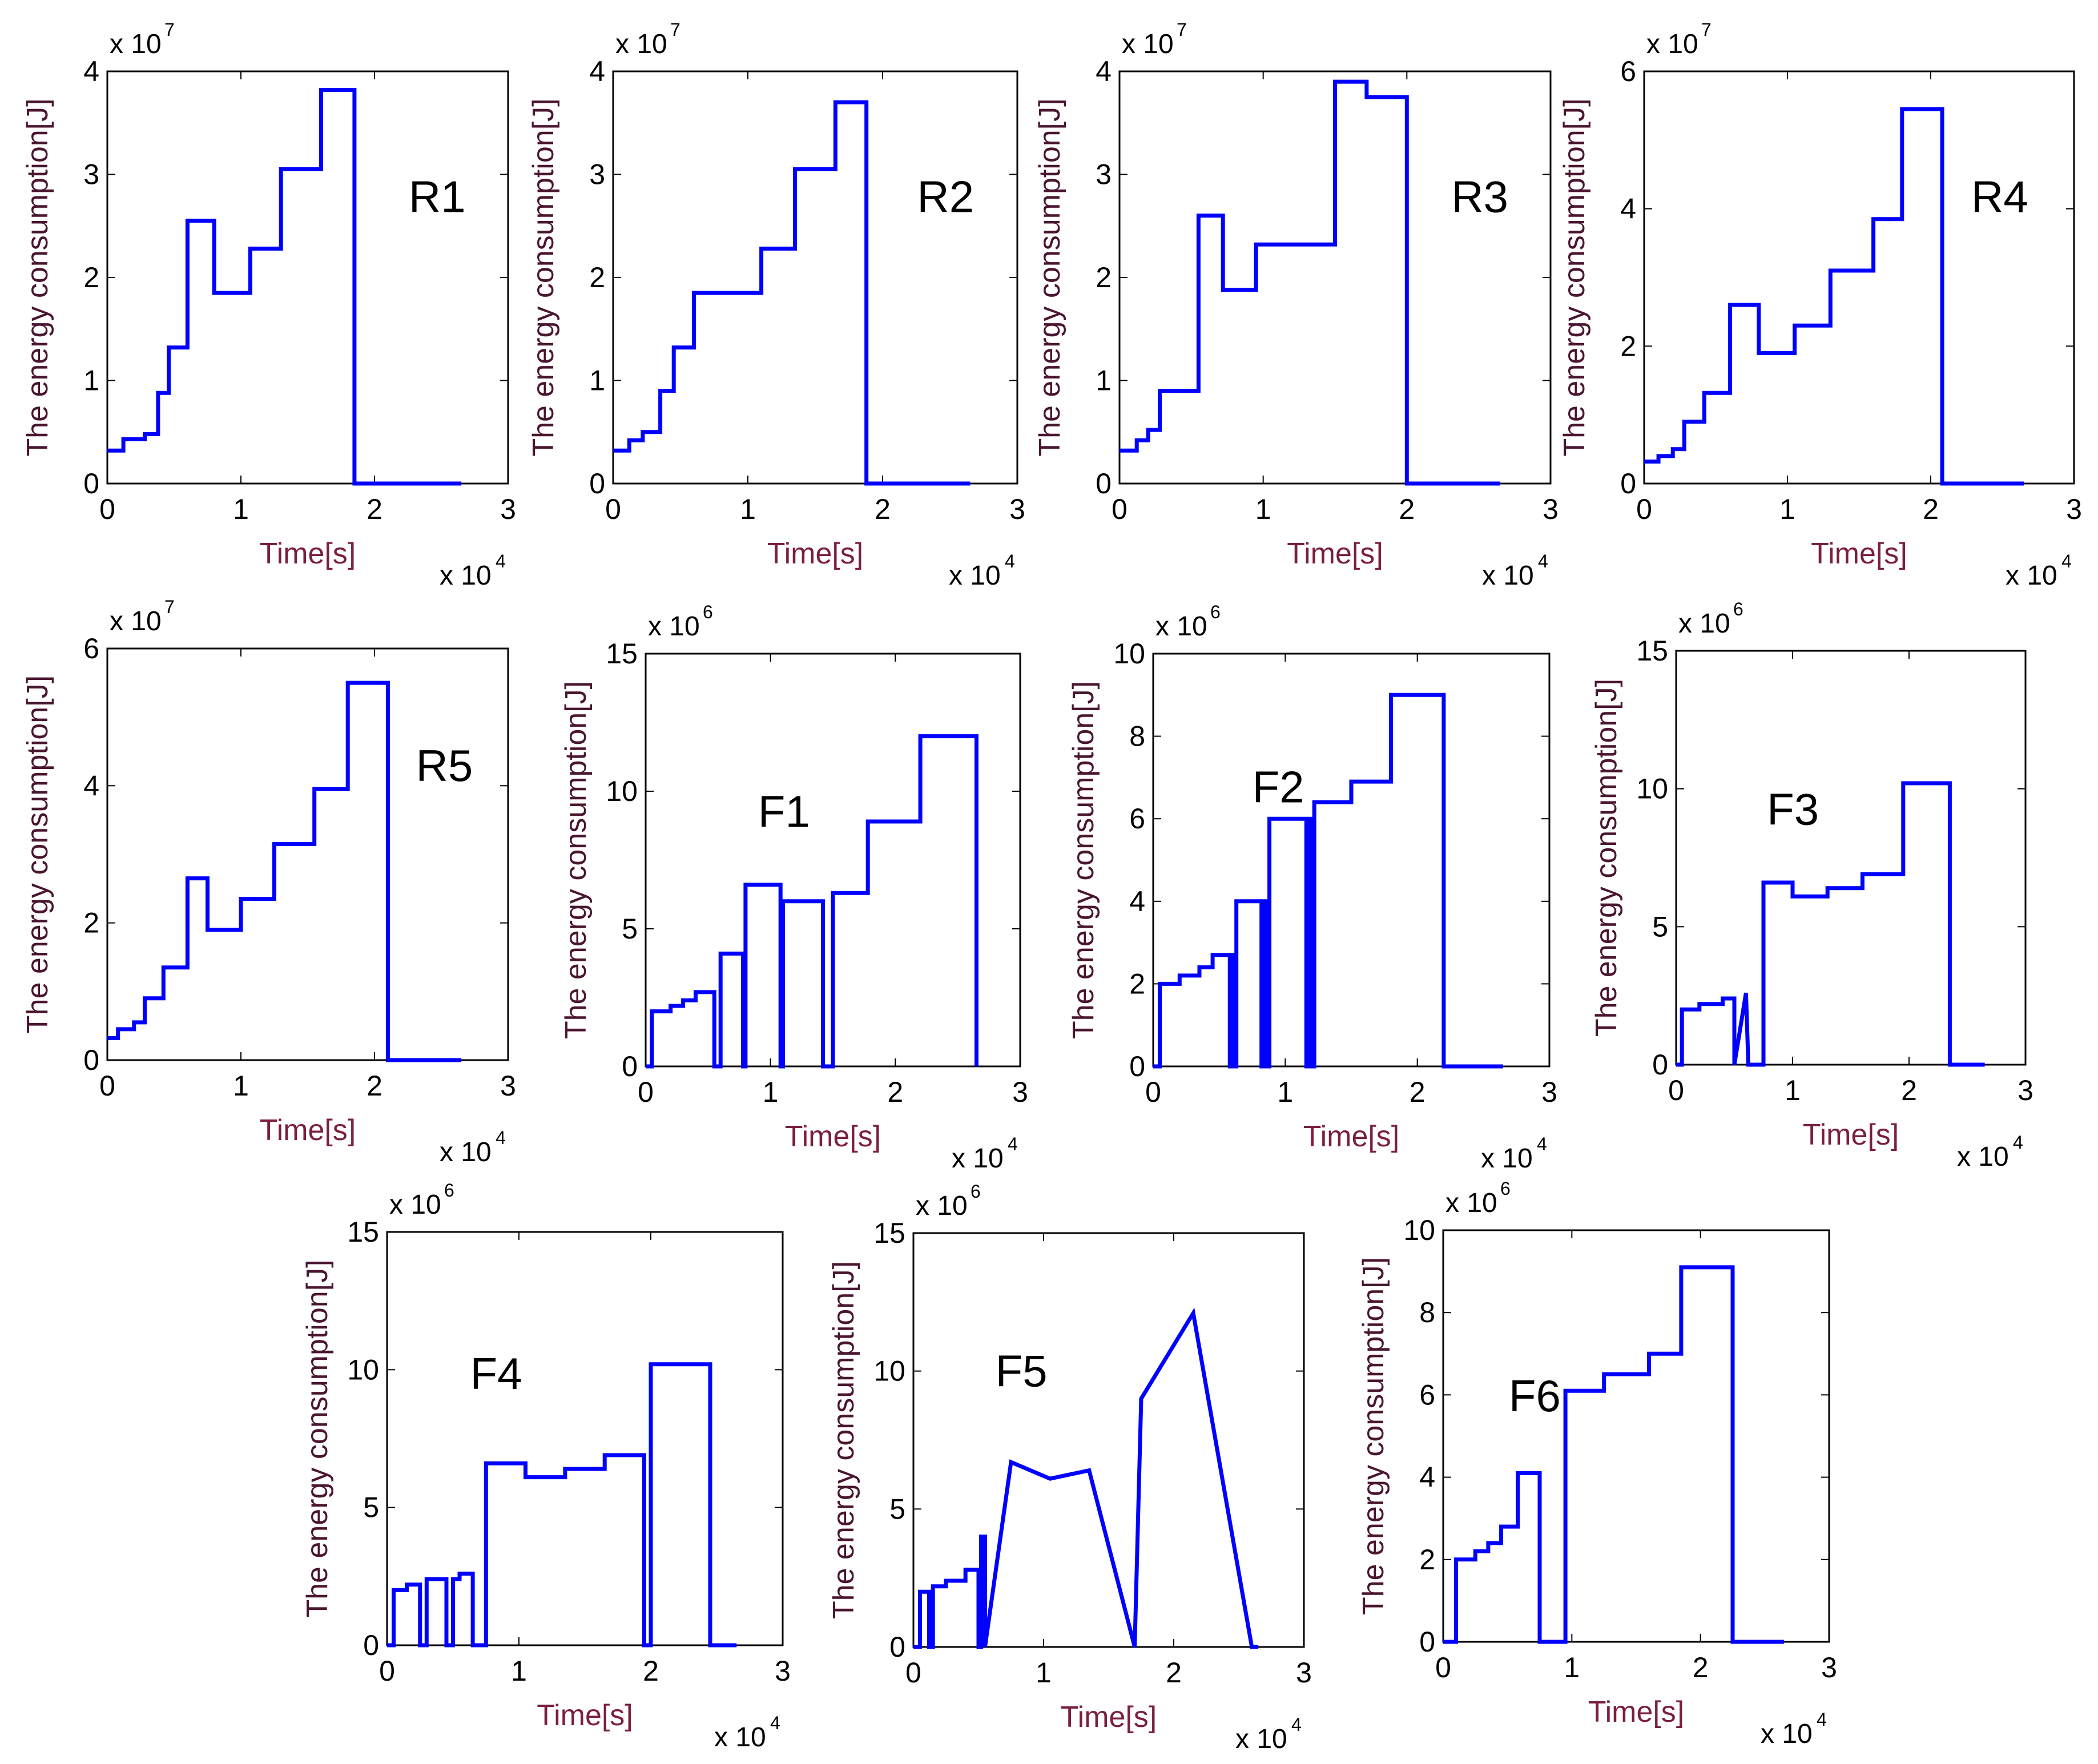 This screenshot has width=2098, height=1764. I want to click on panel-label: R3, so click(1480, 197).